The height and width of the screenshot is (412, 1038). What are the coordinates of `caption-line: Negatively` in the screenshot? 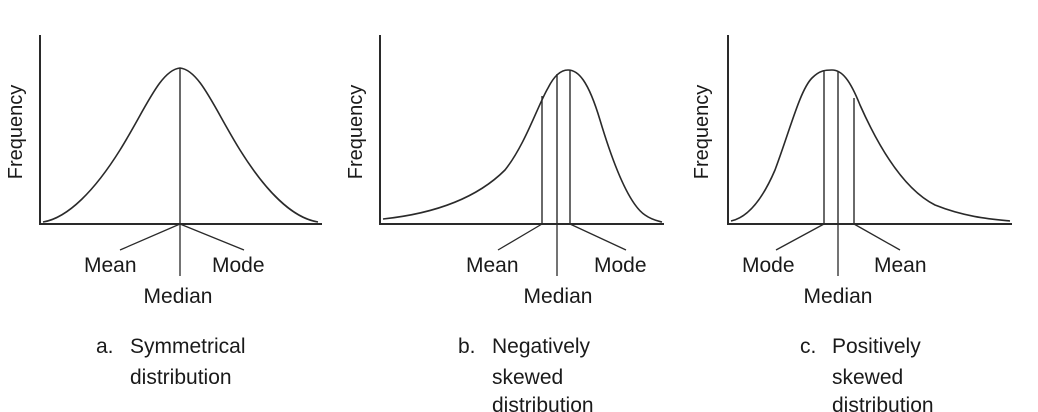 It's located at (541, 346).